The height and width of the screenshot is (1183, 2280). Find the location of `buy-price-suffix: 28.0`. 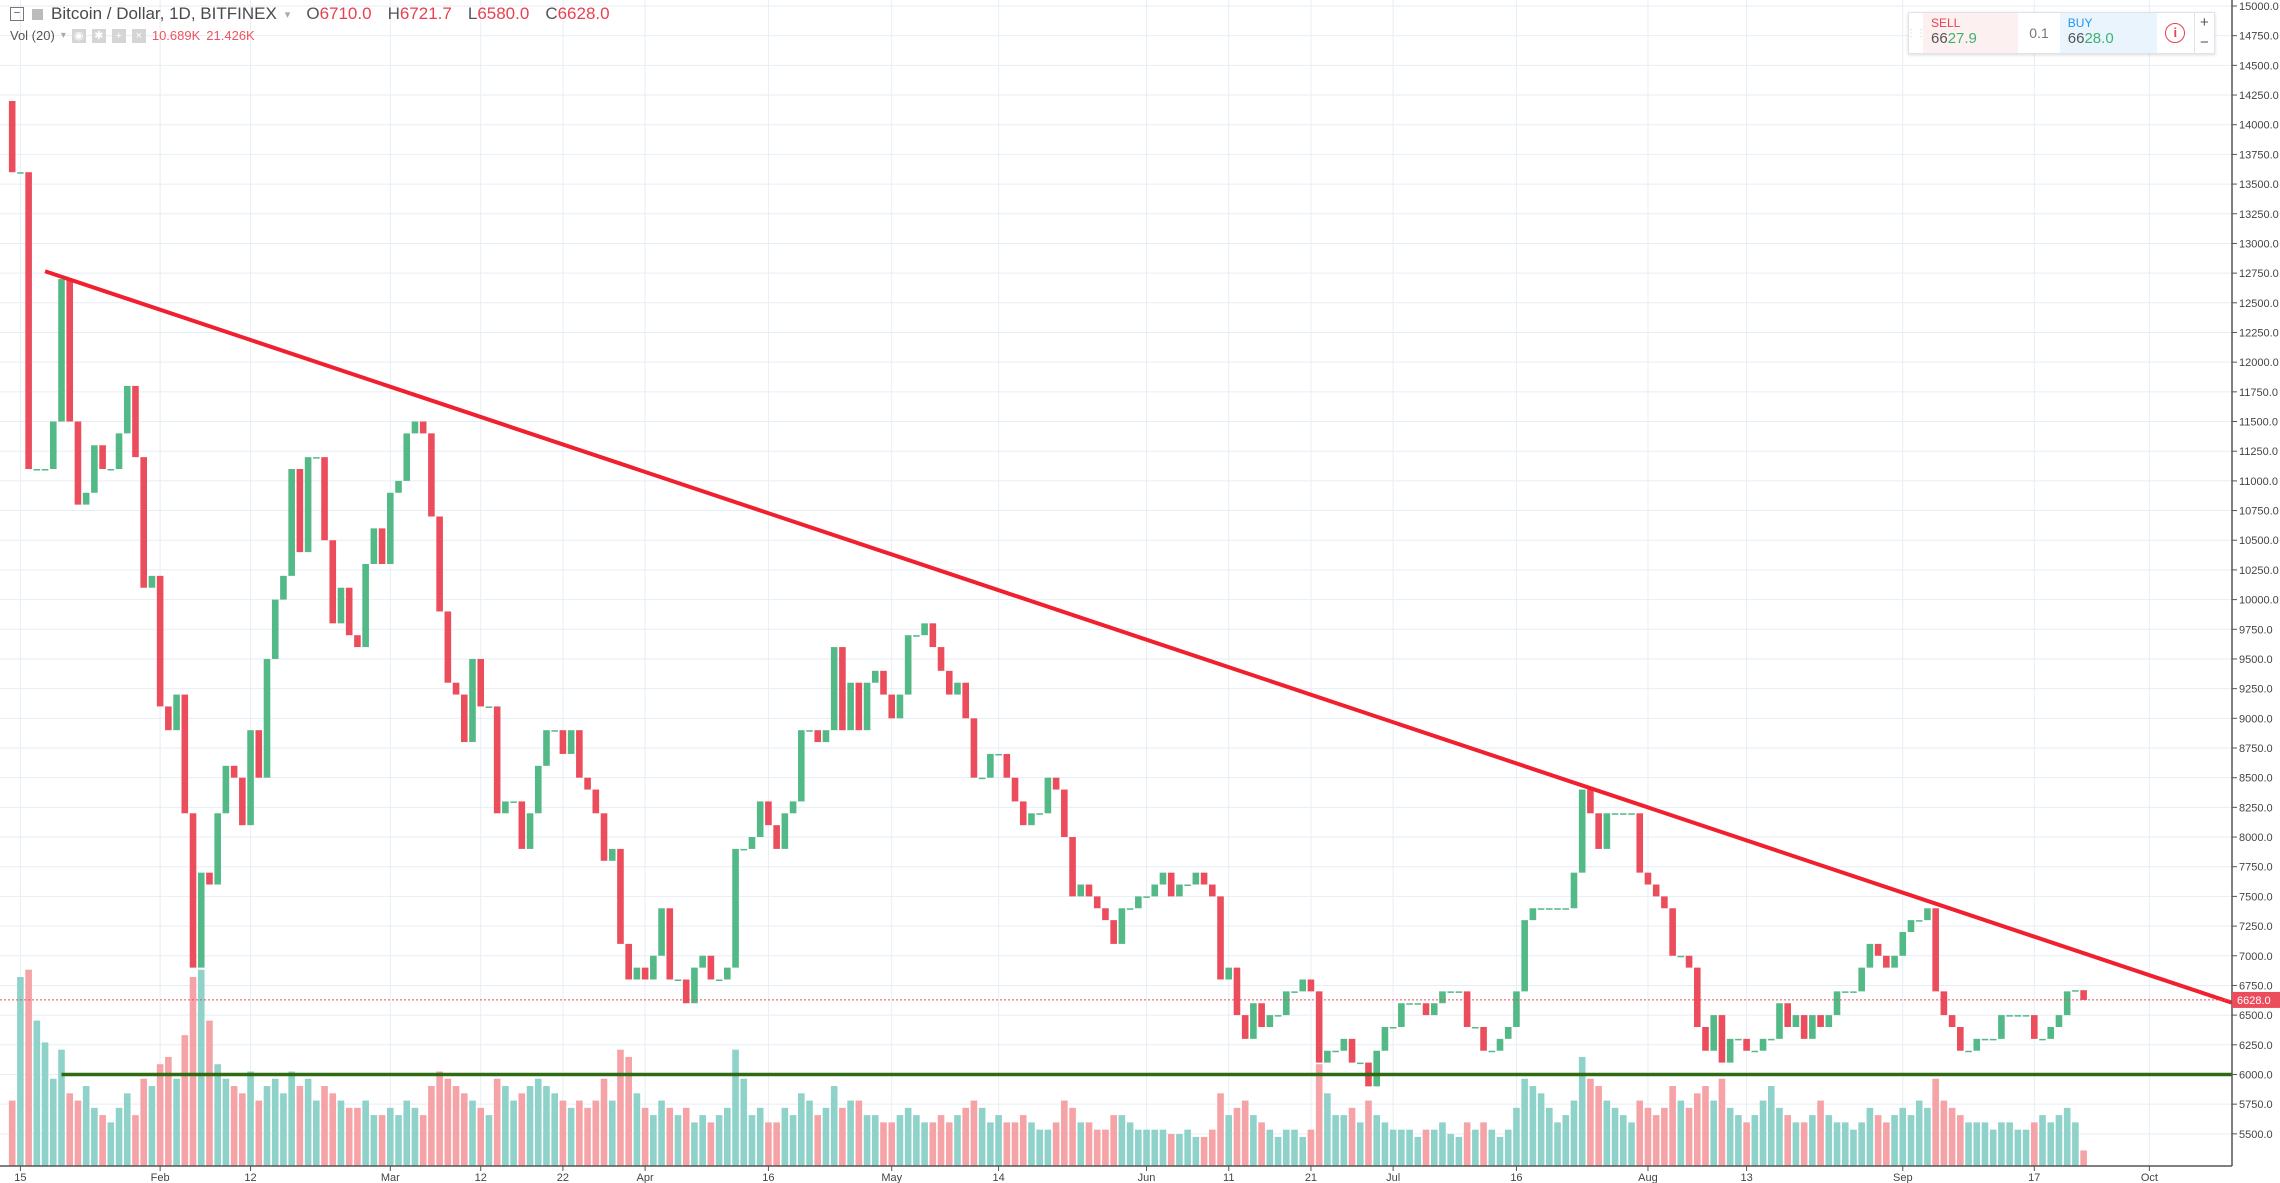

buy-price-suffix: 28.0 is located at coordinates (2099, 38).